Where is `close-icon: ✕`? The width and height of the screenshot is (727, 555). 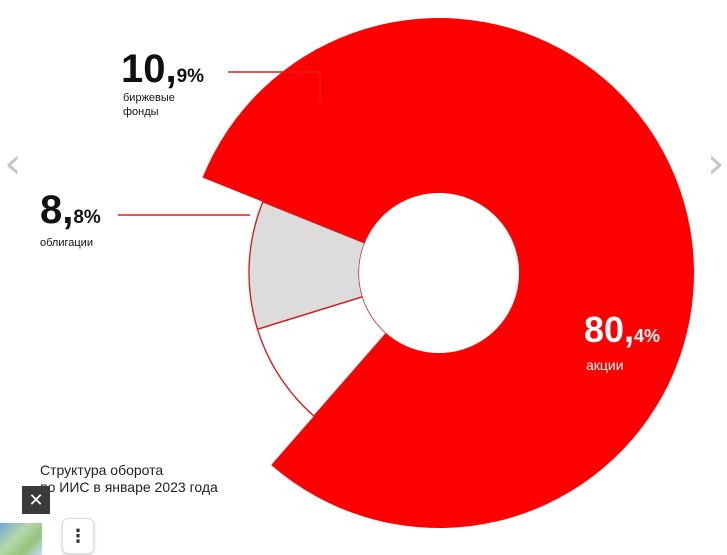
close-icon: ✕ is located at coordinates (36, 500).